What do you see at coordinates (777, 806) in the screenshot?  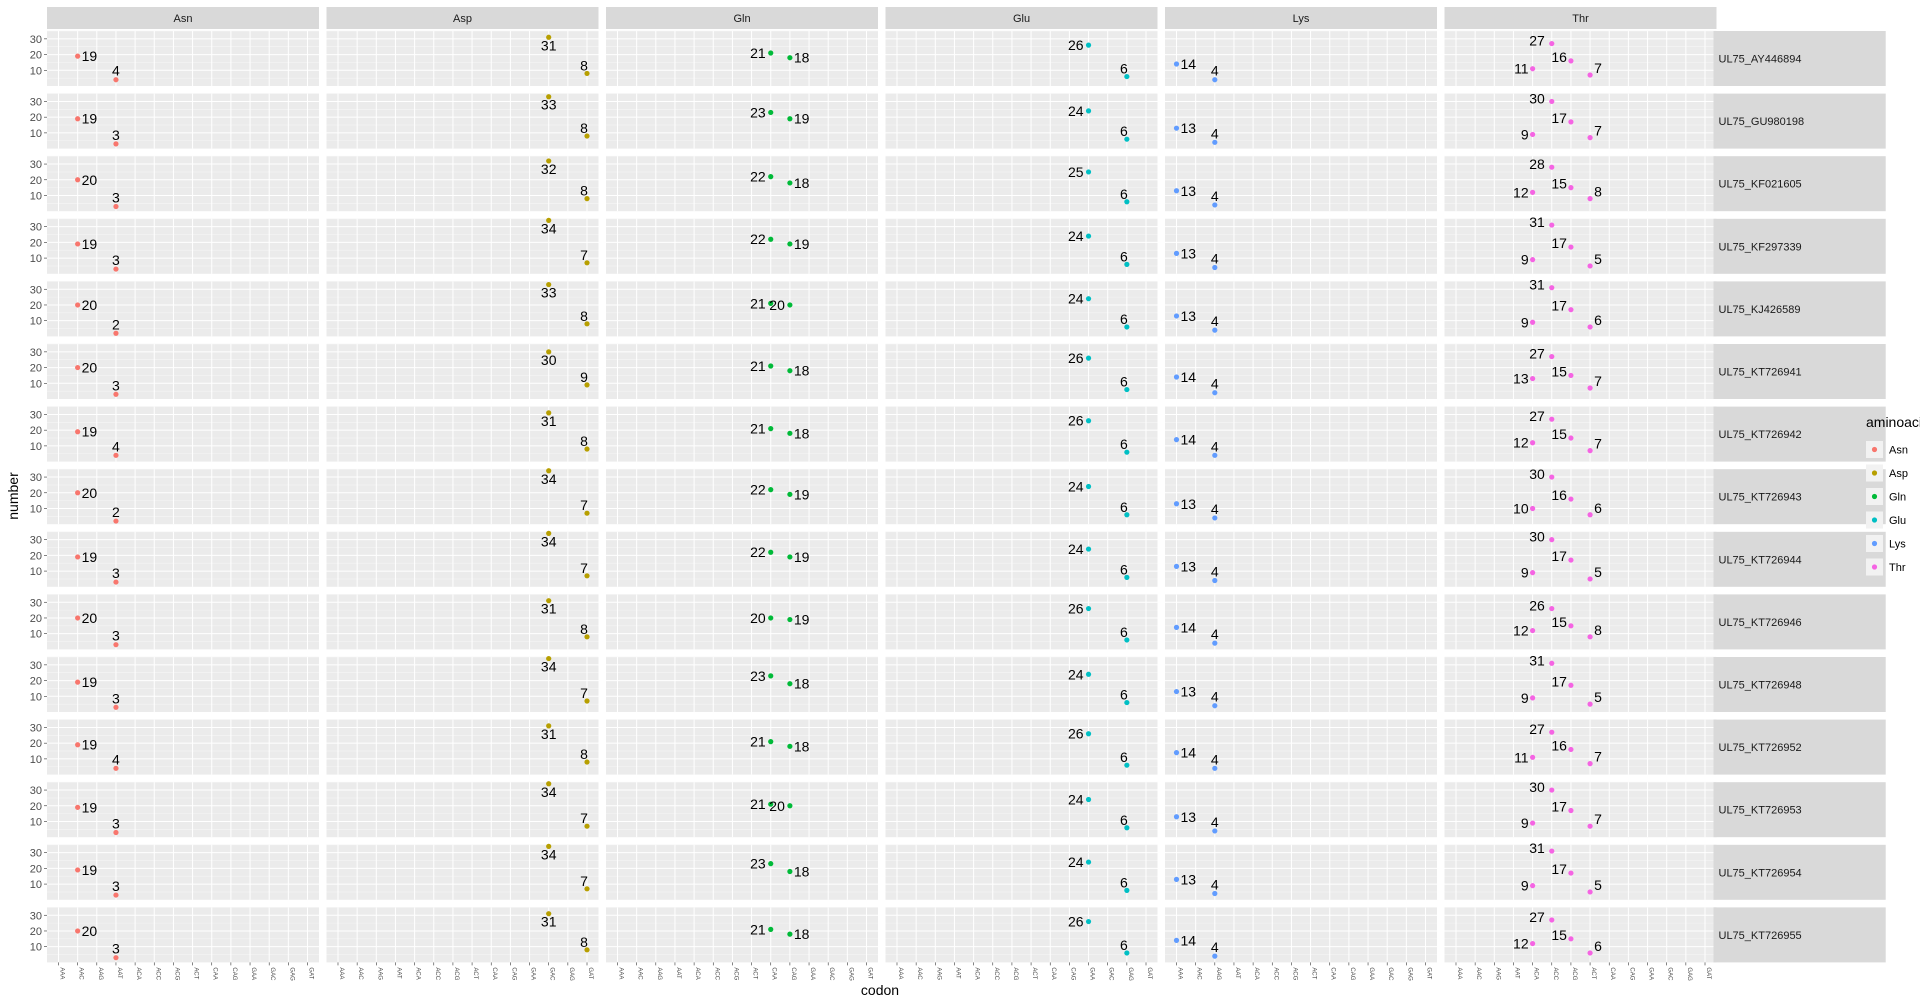 I see `data-label: 20` at bounding box center [777, 806].